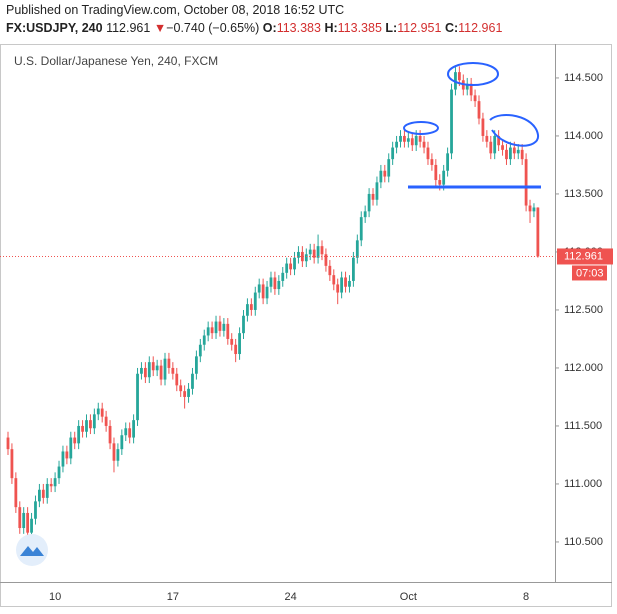  I want to click on annotations, so click(472, 125).